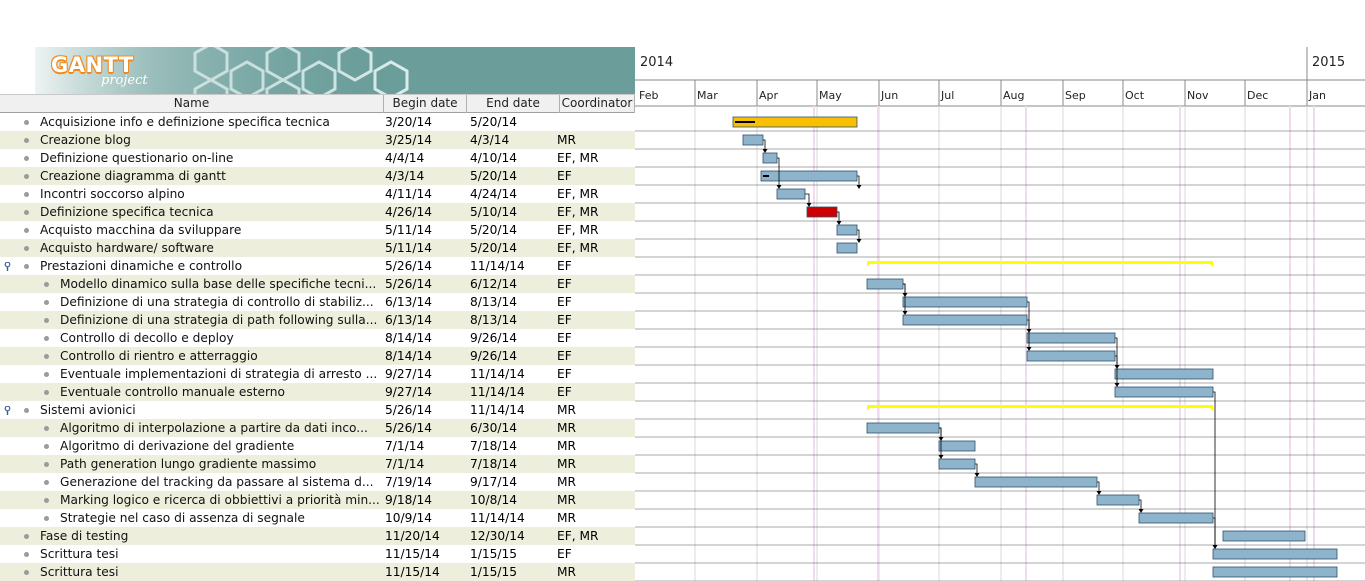  What do you see at coordinates (177, 446) in the screenshot?
I see `task-name: Algoritmo di derivazione del gradiente` at bounding box center [177, 446].